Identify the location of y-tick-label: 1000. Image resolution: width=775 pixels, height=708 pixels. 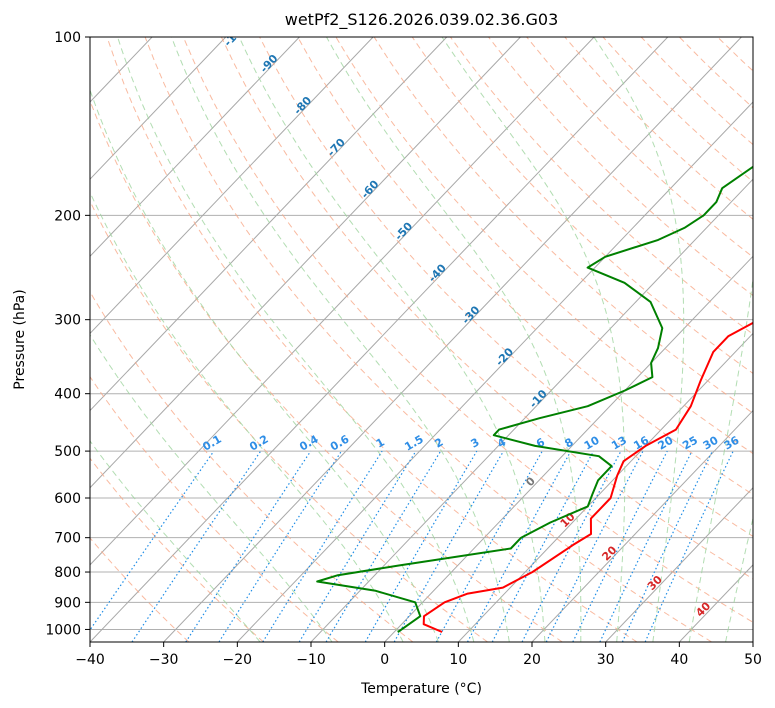
(63, 630).